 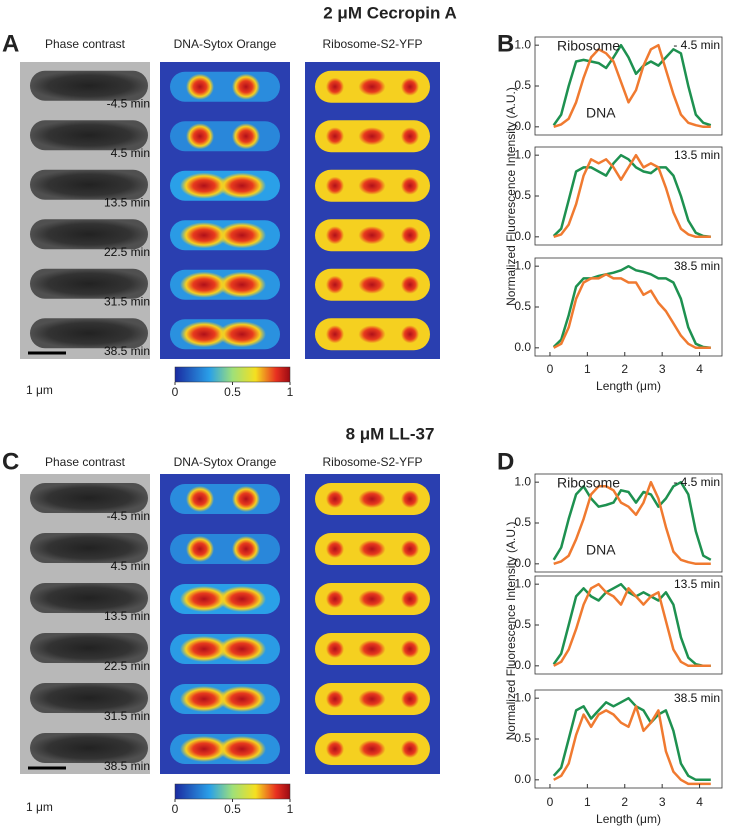 What do you see at coordinates (505, 461) in the screenshot?
I see `panel-label: D` at bounding box center [505, 461].